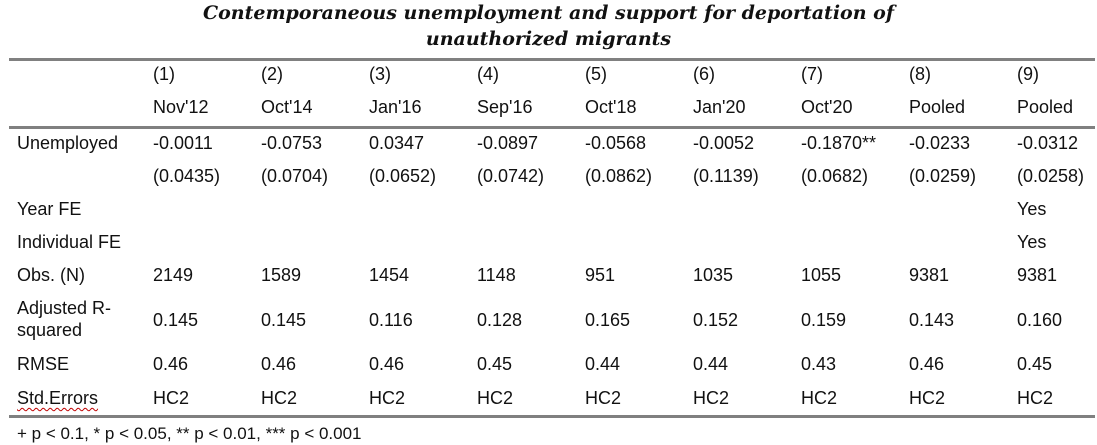 The width and height of the screenshot is (1097, 445). Describe the element at coordinates (380, 74) in the screenshot. I see `col-num: (3)` at that location.